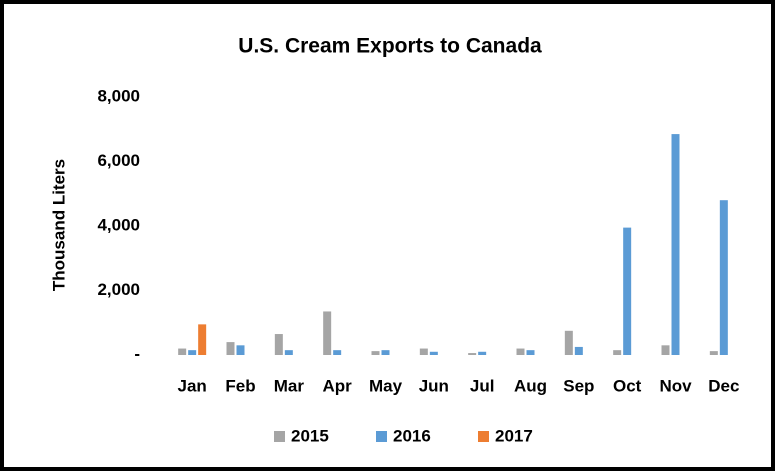 Image resolution: width=775 pixels, height=471 pixels. Describe the element at coordinates (514, 435) in the screenshot. I see `legend-label: 2017` at that location.